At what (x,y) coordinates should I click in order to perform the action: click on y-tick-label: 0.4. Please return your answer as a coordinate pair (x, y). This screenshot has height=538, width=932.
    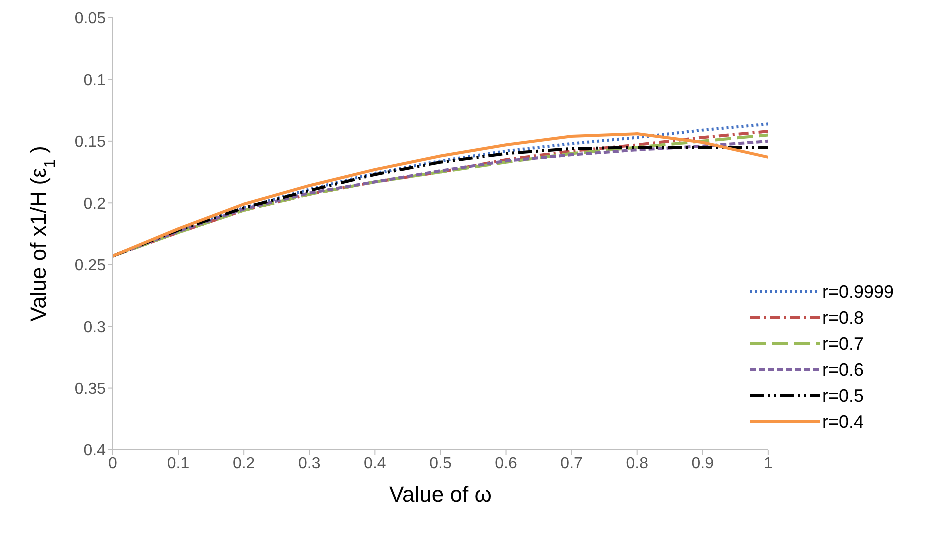
    Looking at the image, I should click on (95, 451).